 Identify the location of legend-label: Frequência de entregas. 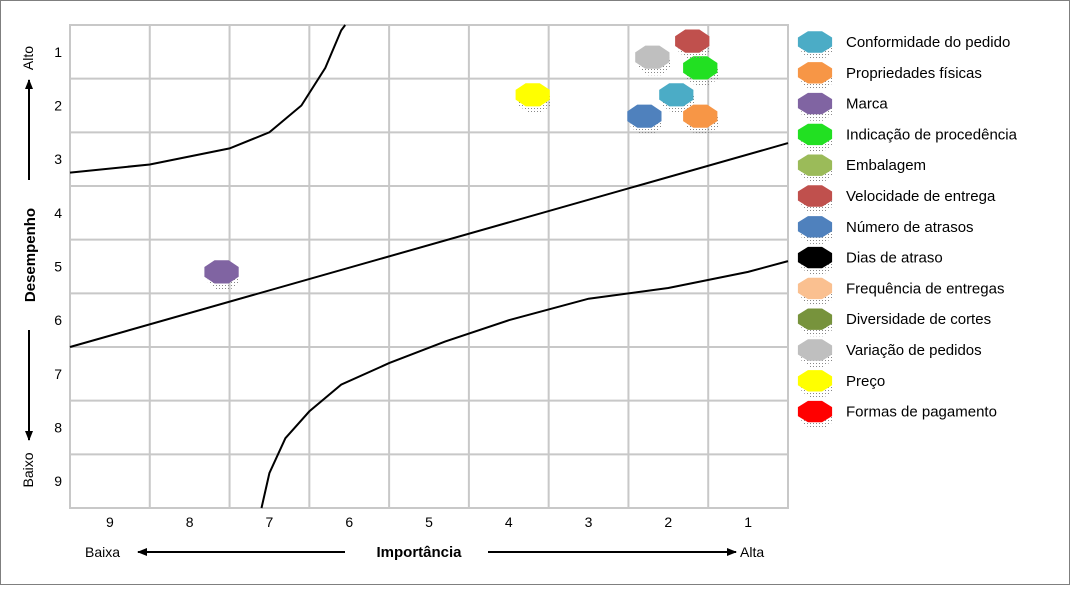
(925, 288).